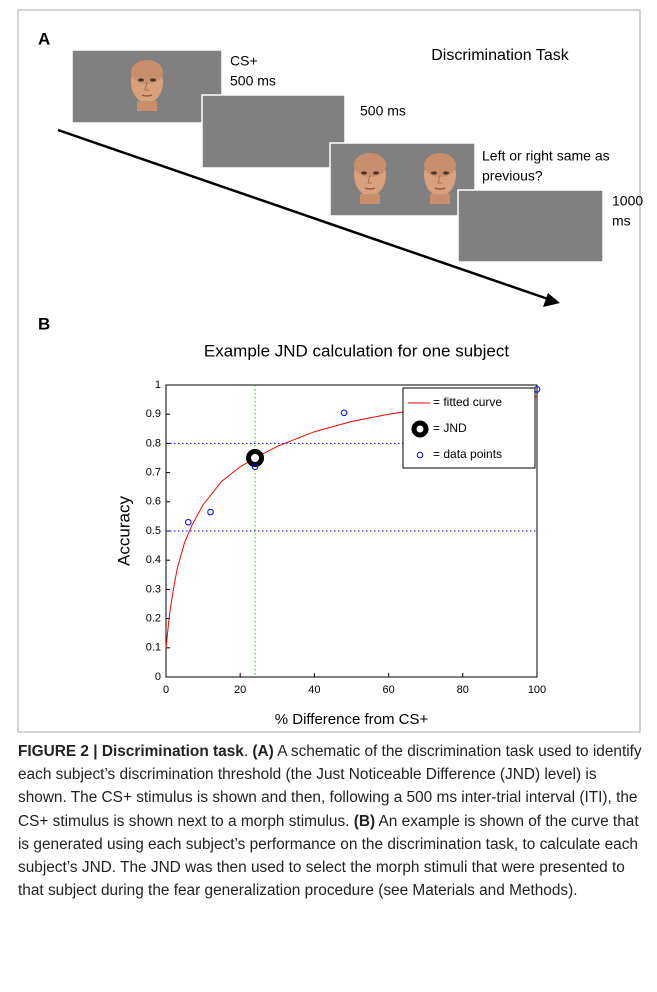 The image size is (657, 992). What do you see at coordinates (388, 690) in the screenshot?
I see `x-tick-label: 60` at bounding box center [388, 690].